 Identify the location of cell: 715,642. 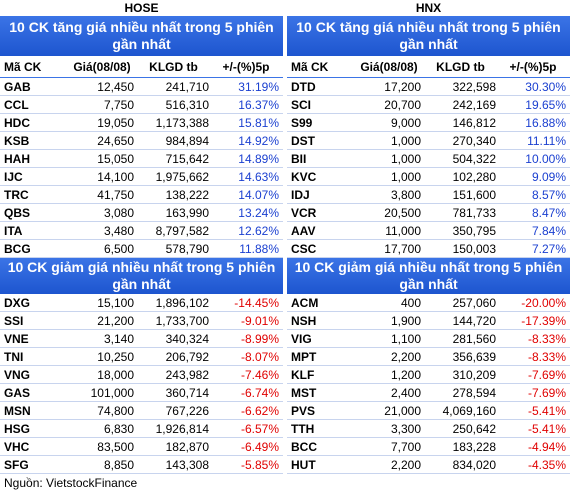
(187, 159).